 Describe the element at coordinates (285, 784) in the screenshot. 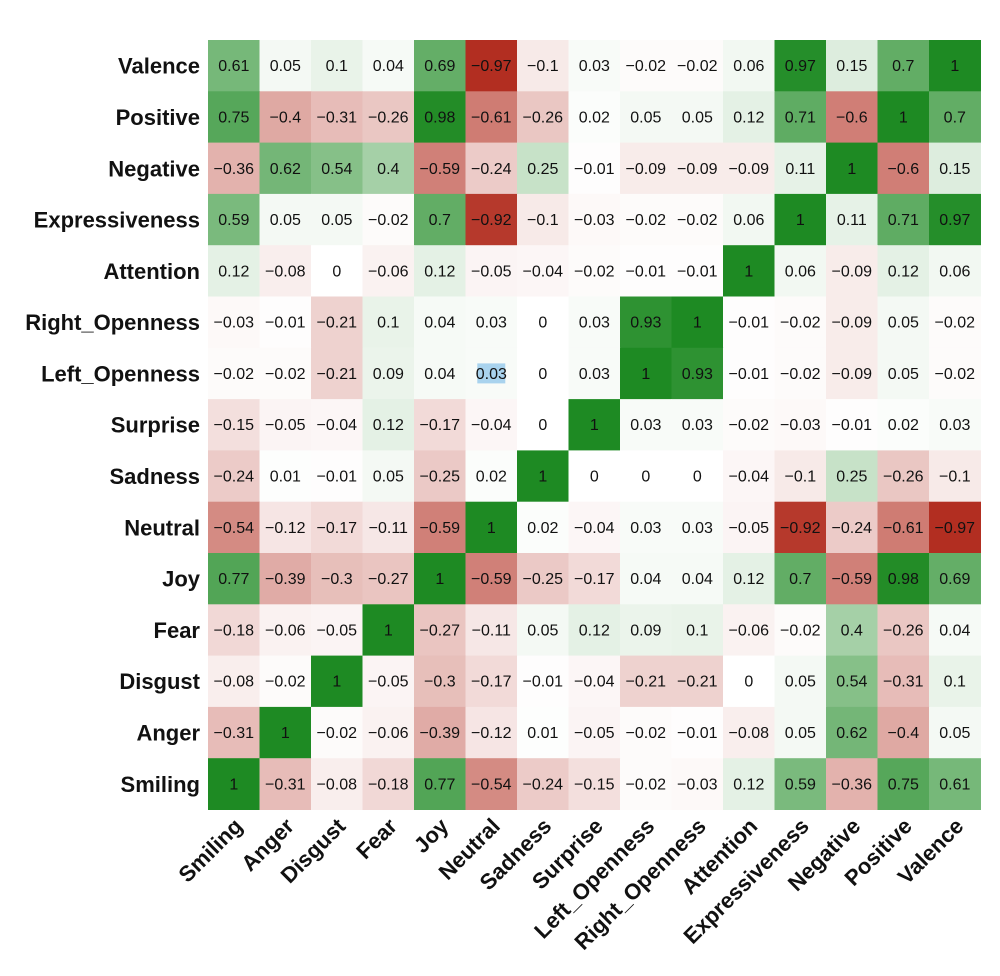

I see `cell-value-label: −0.31` at that location.